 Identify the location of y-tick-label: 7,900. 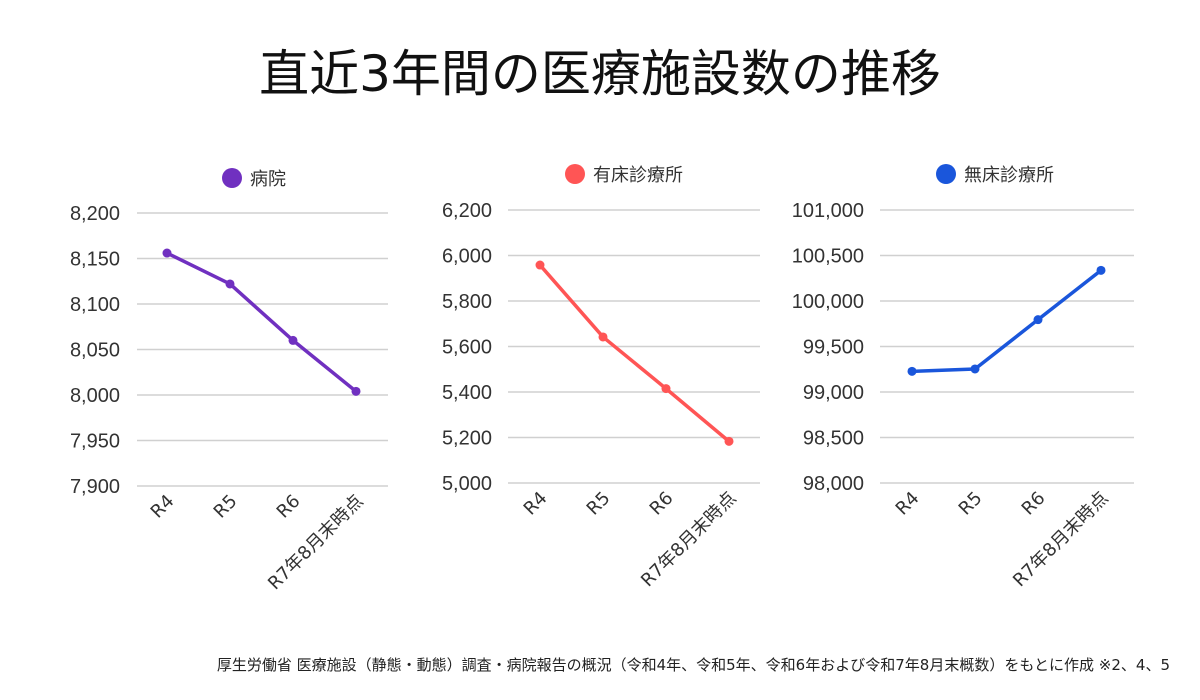
(95, 487).